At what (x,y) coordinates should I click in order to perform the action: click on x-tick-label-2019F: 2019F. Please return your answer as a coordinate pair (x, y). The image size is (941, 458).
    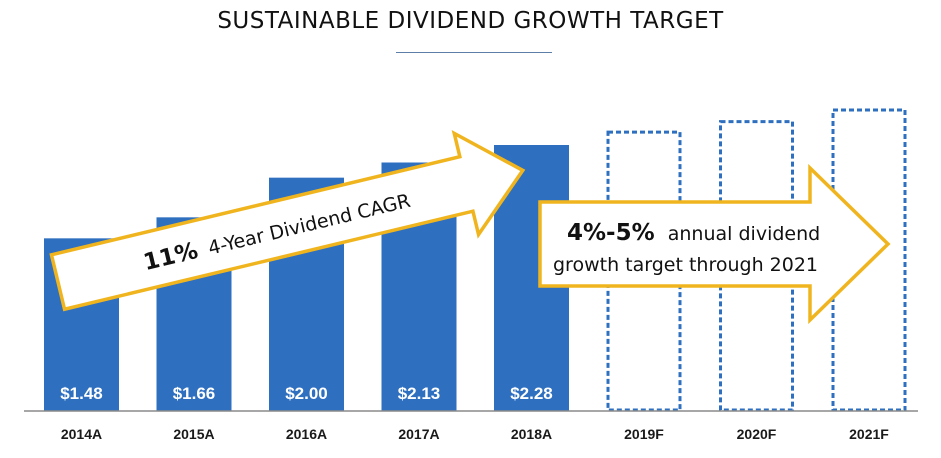
    Looking at the image, I should click on (644, 434).